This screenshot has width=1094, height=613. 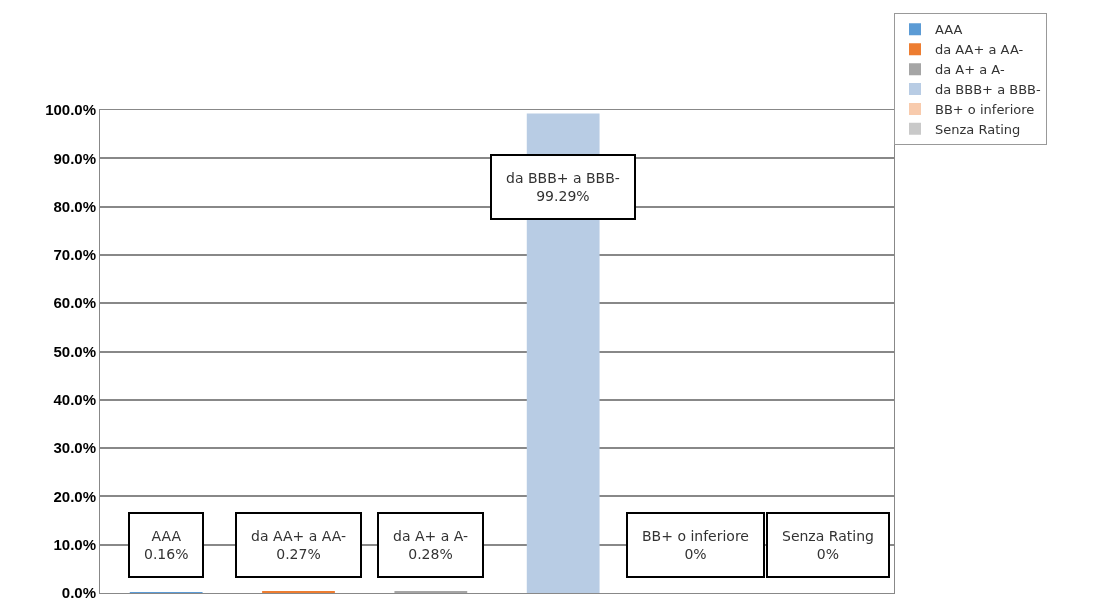 I want to click on y-tick-label: 60.0%, so click(x=74, y=303).